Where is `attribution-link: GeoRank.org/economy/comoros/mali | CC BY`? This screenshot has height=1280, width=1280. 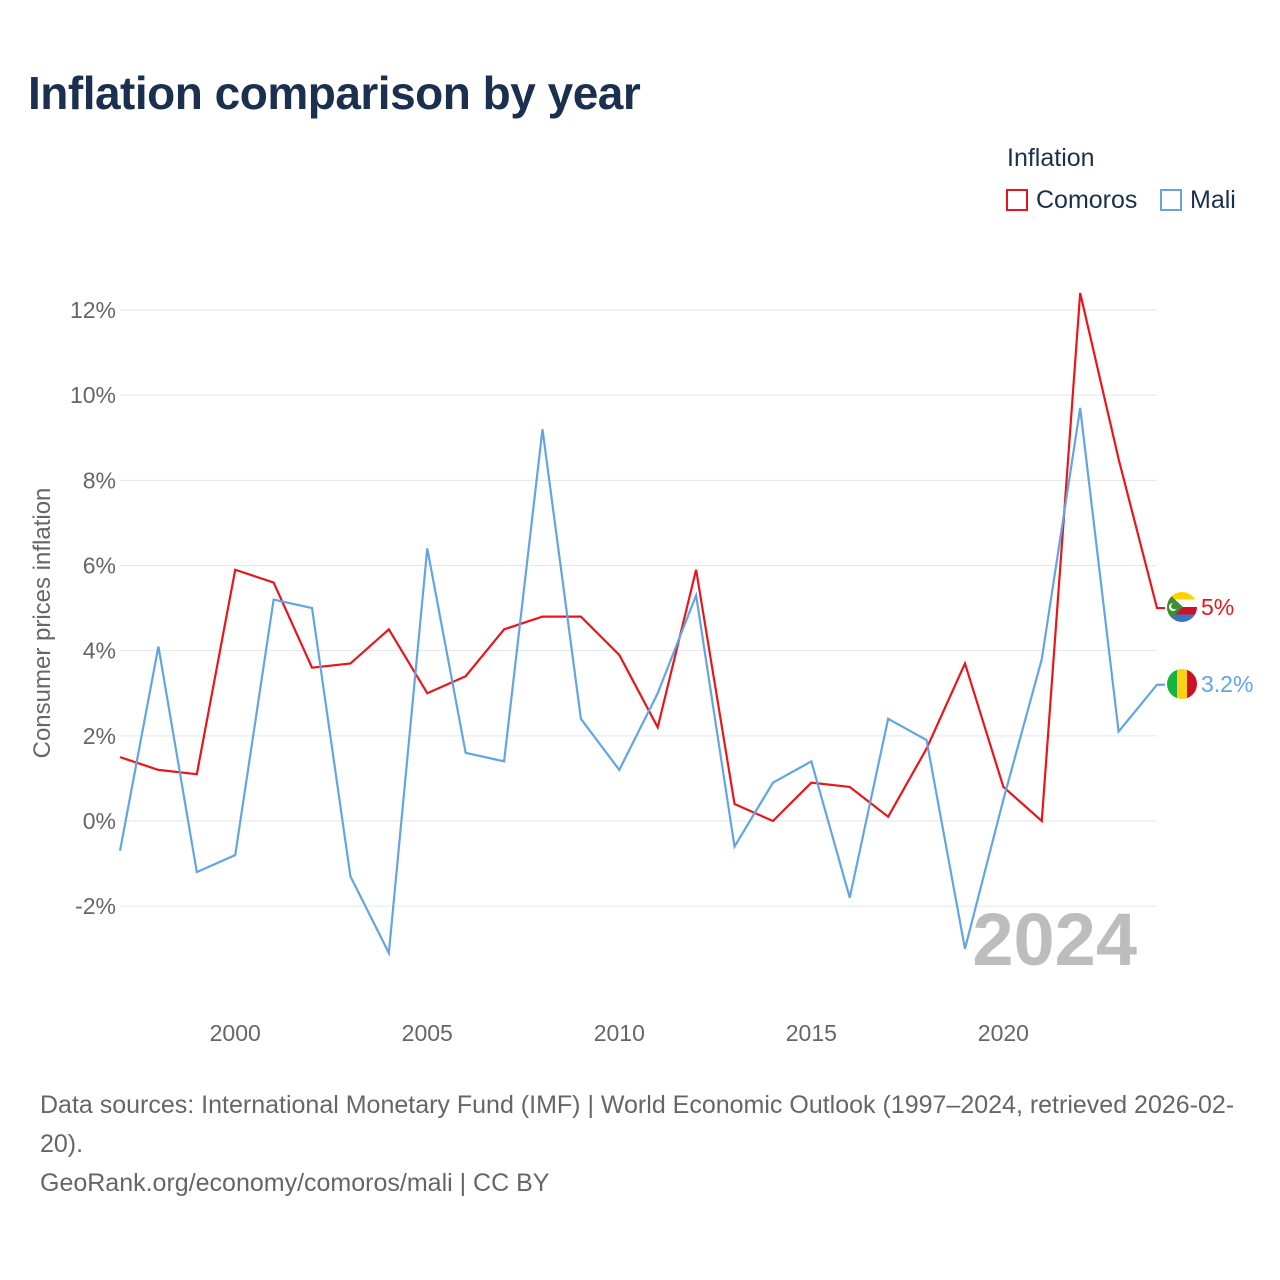 attribution-link: GeoRank.org/economy/comoros/mali | CC BY is located at coordinates (295, 1183).